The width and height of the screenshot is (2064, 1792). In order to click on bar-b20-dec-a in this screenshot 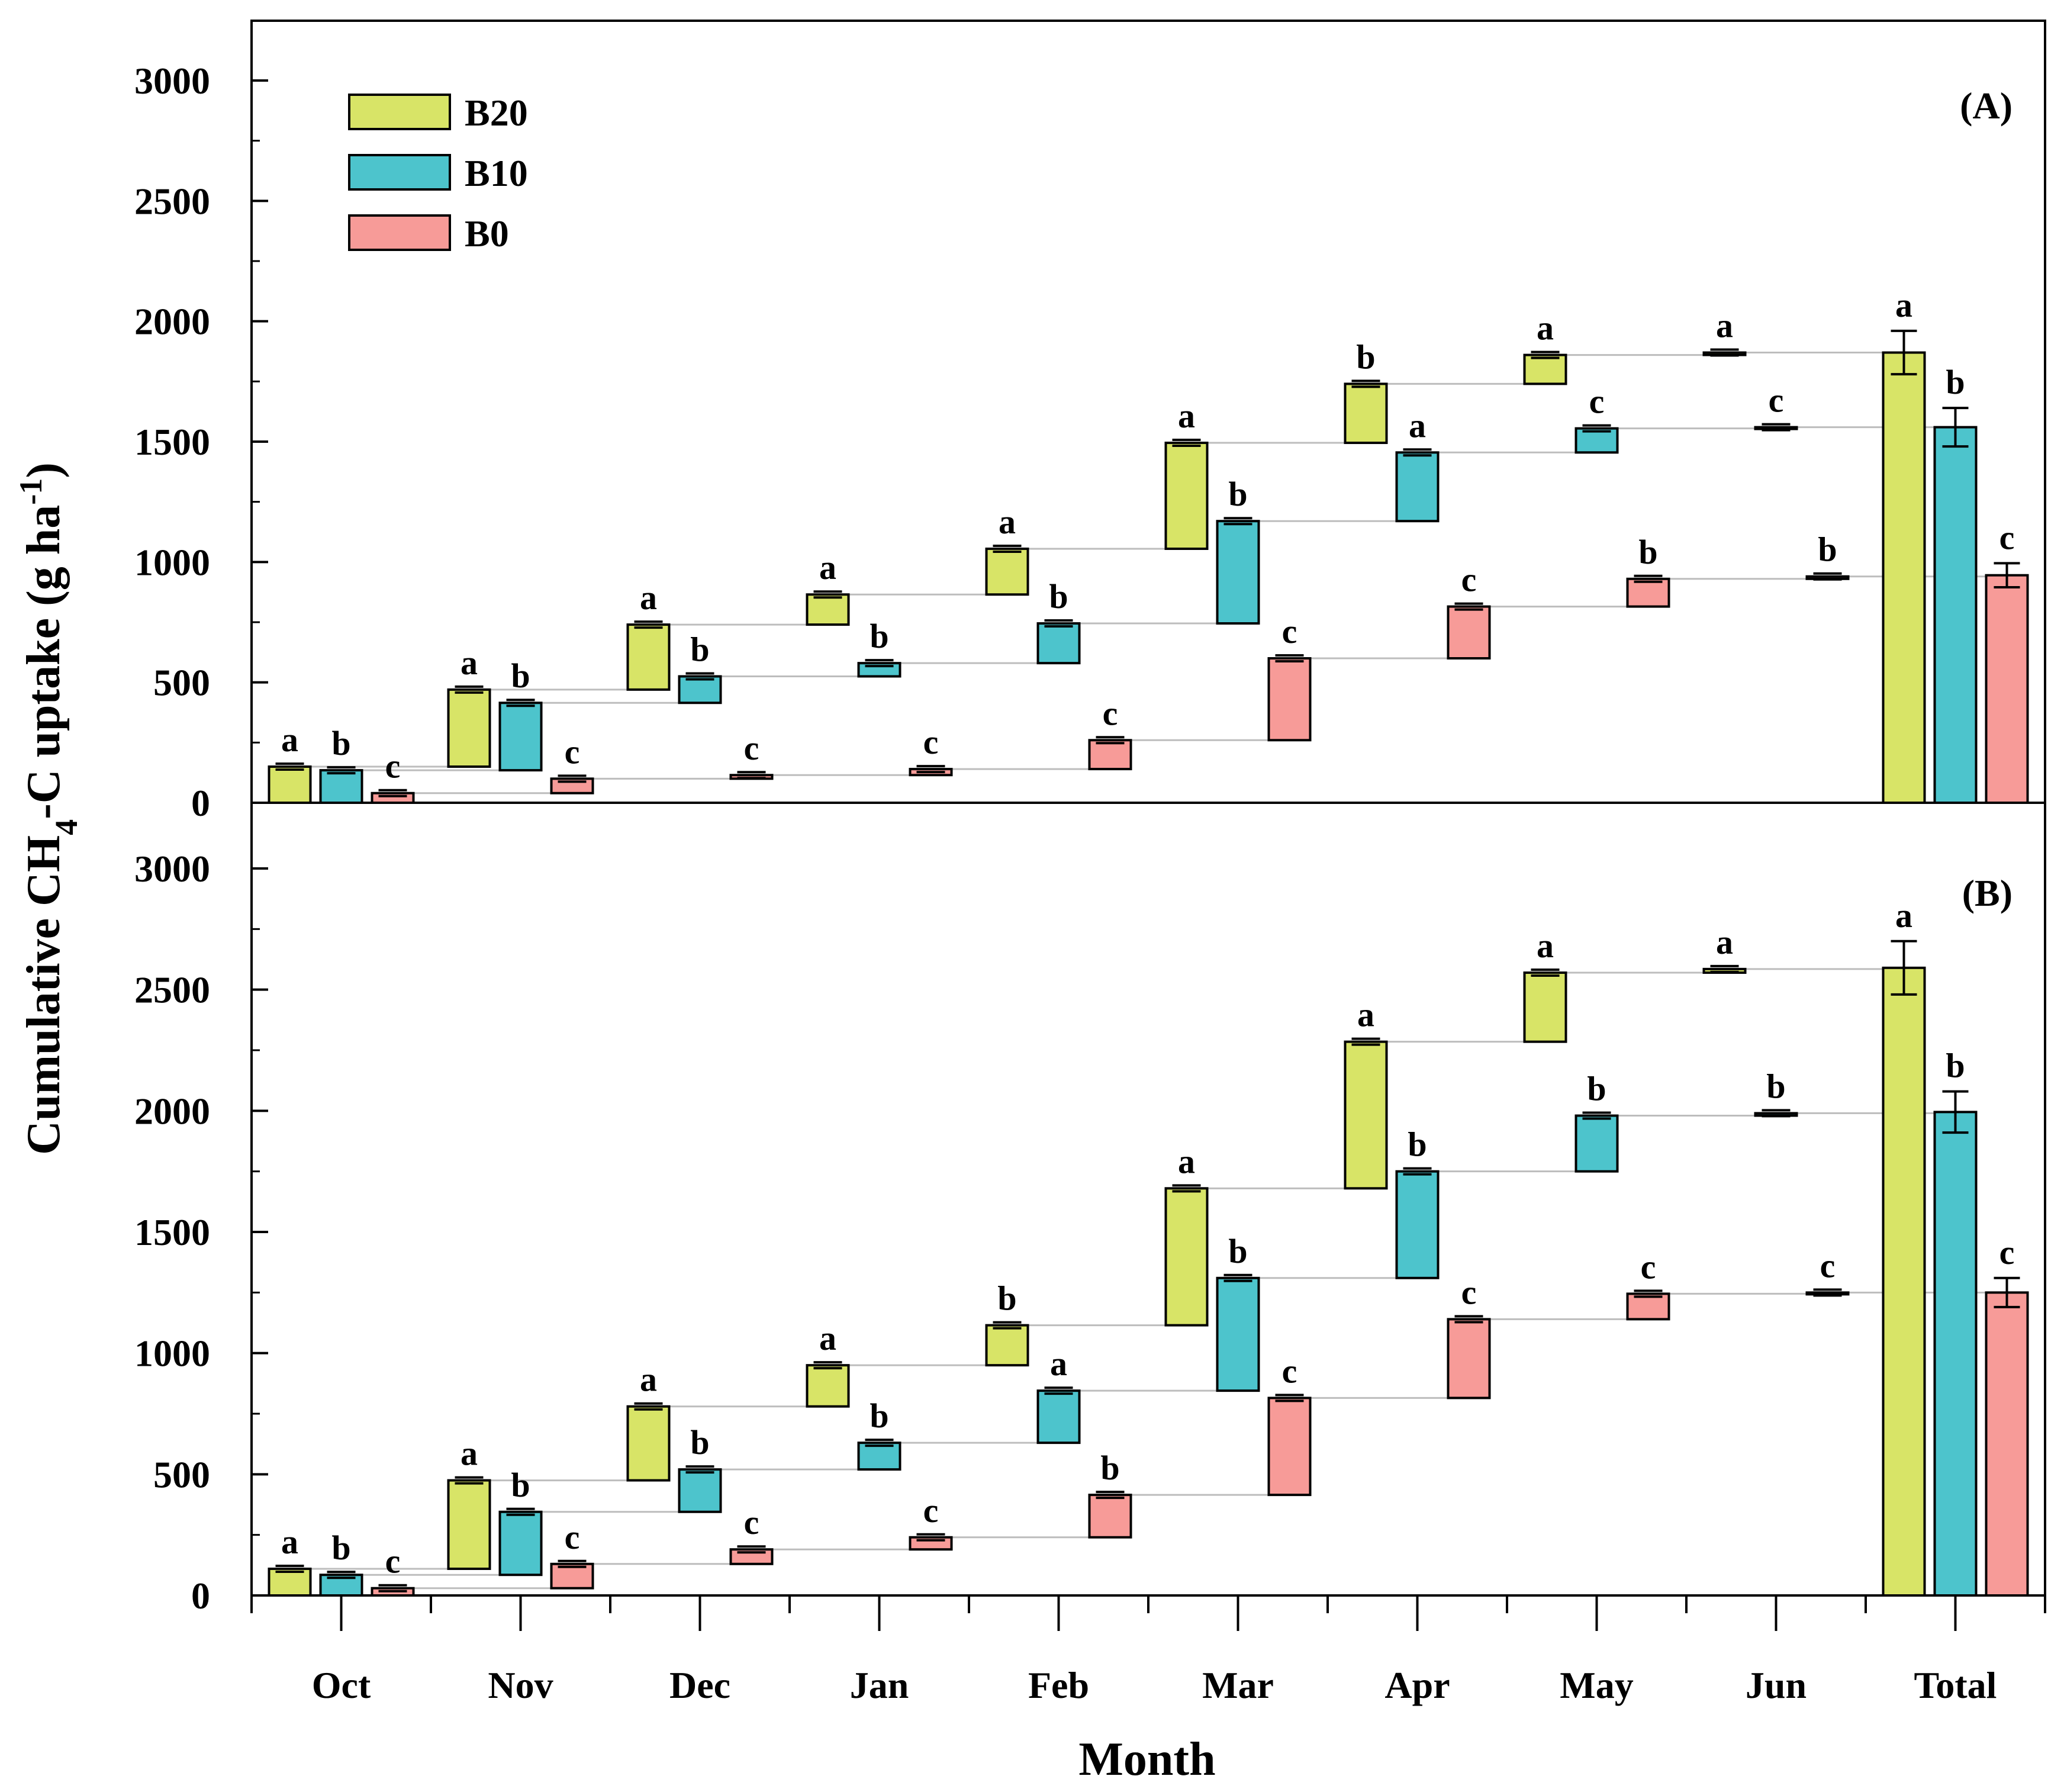, I will do `click(648, 657)`.